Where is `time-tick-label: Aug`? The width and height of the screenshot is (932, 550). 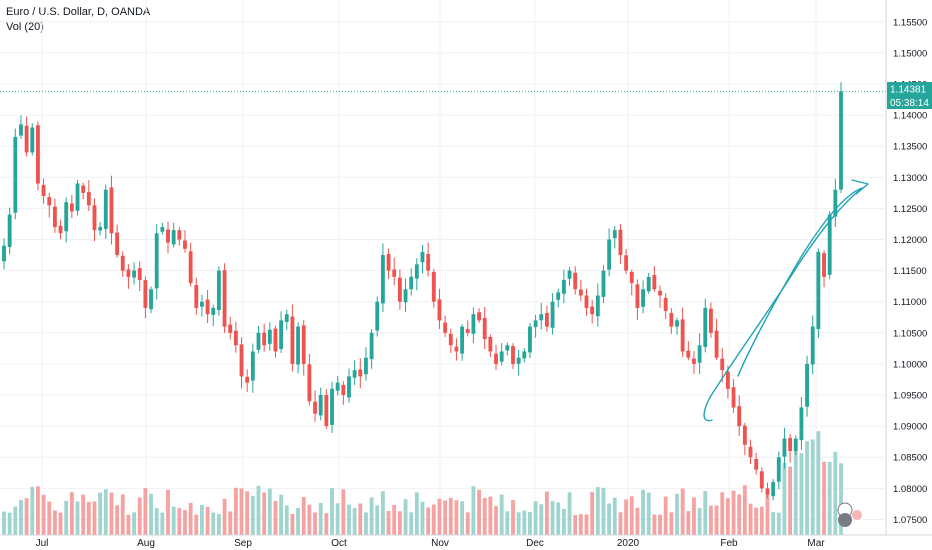
time-tick-label: Aug is located at coordinates (146, 543).